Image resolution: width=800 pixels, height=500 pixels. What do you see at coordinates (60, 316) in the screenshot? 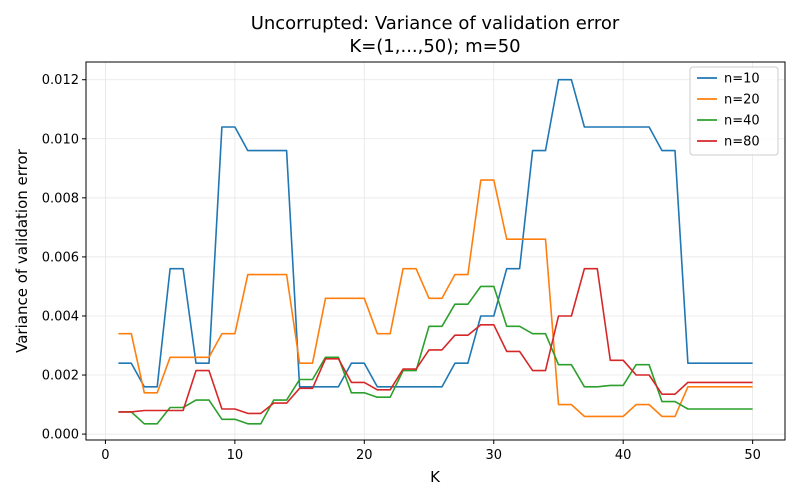
I see `y-tick-label: 0.004` at bounding box center [60, 316].